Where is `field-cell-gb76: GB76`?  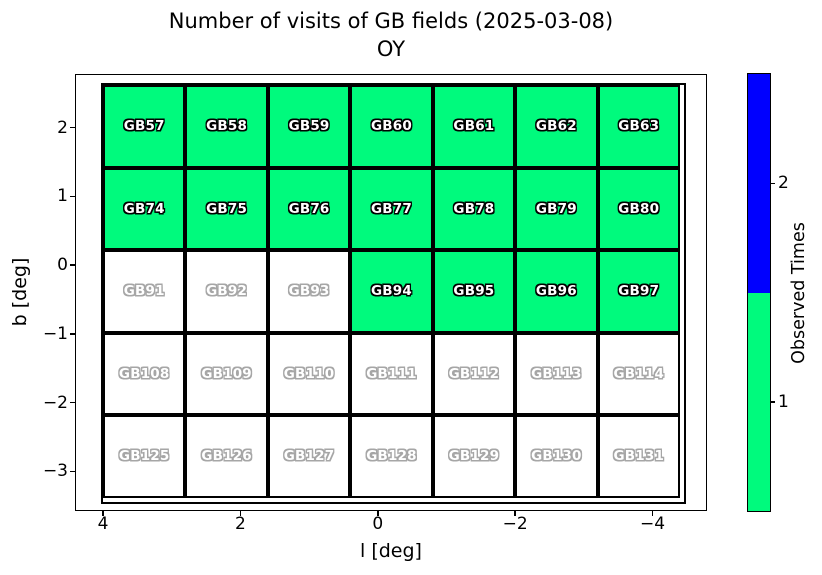 field-cell-gb76: GB76 is located at coordinates (309, 208).